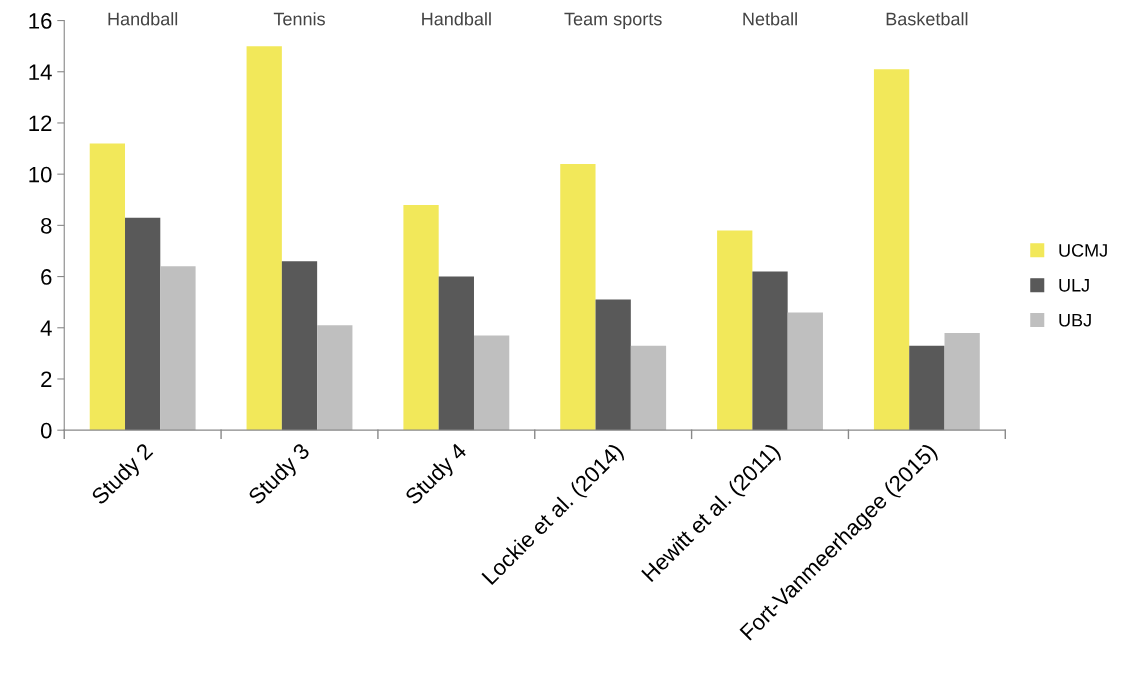  What do you see at coordinates (46, 328) in the screenshot?
I see `y-tick-label: 4` at bounding box center [46, 328].